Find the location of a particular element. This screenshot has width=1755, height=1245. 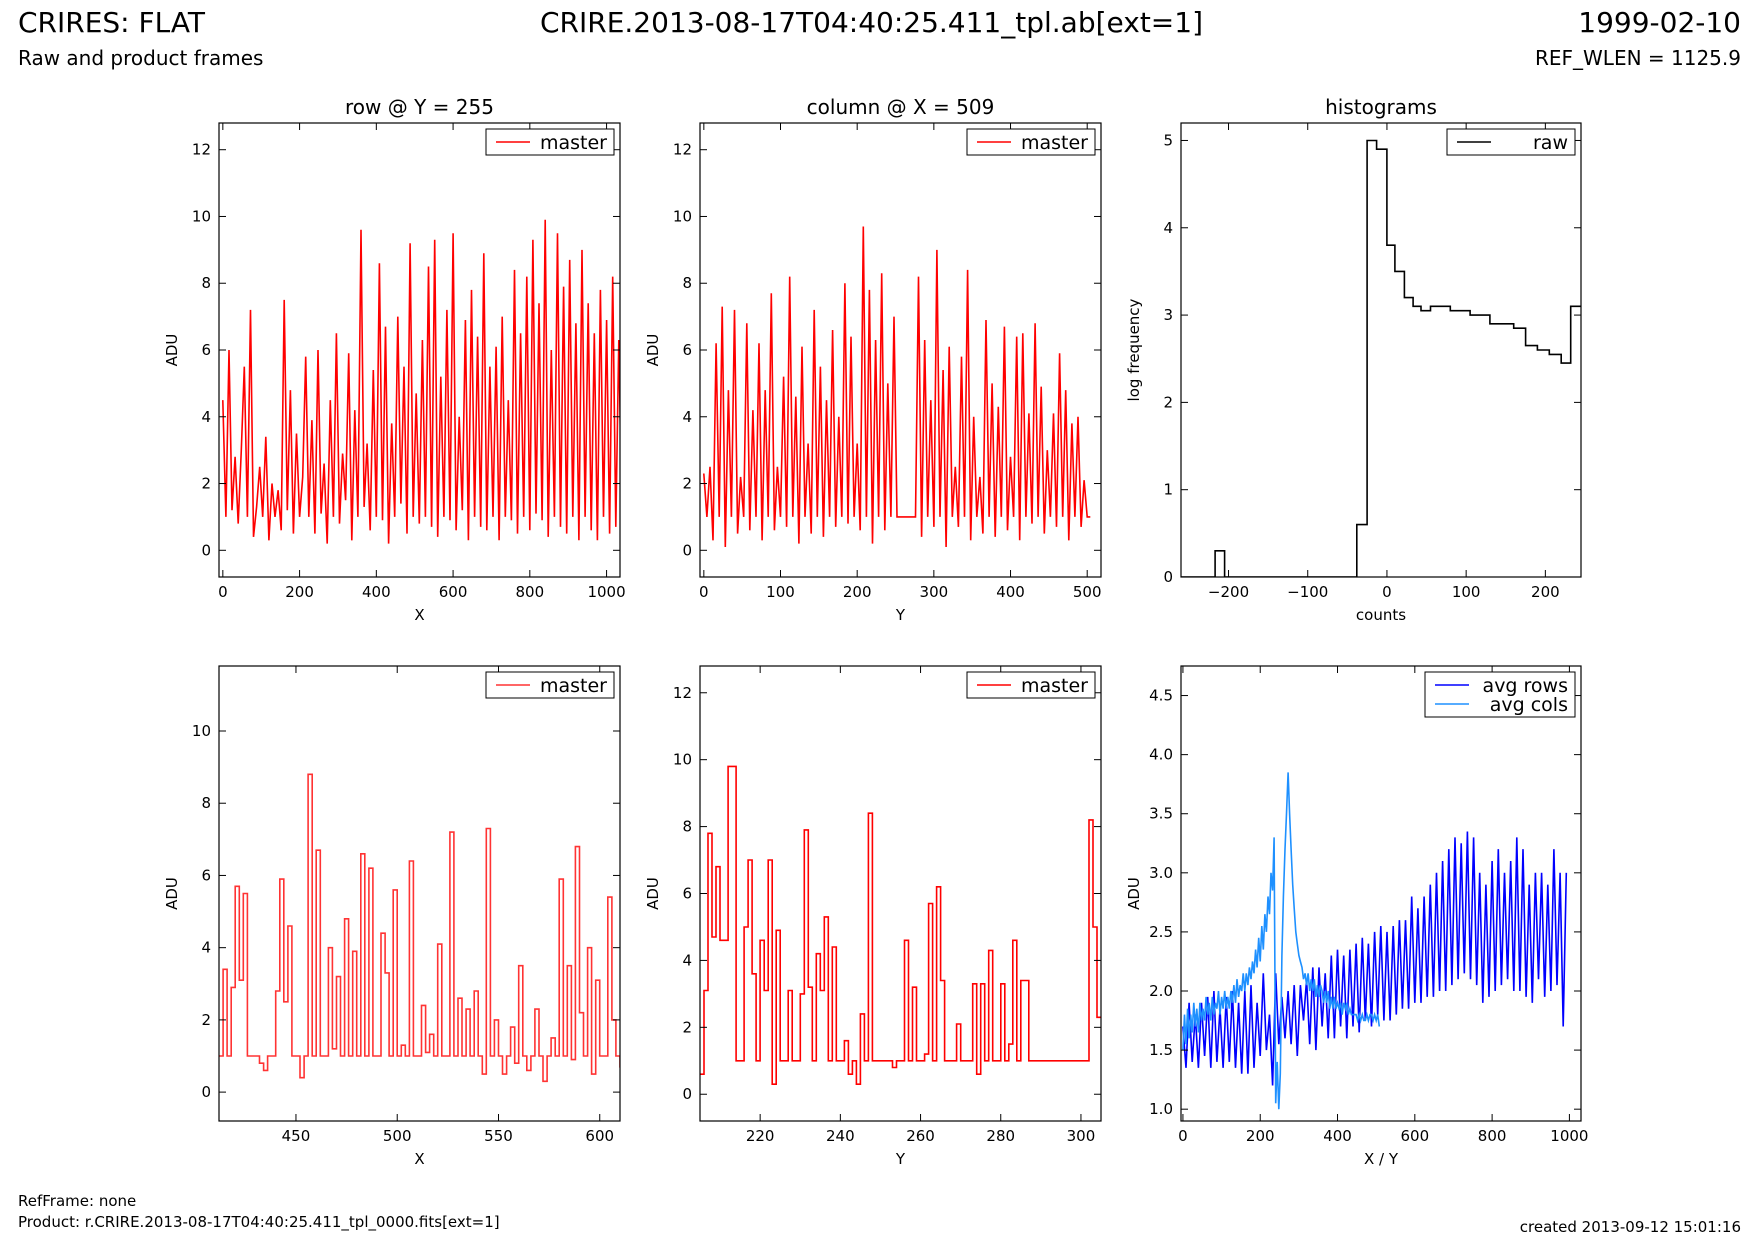

y-tick-label: 2.5 is located at coordinates (1161, 932).